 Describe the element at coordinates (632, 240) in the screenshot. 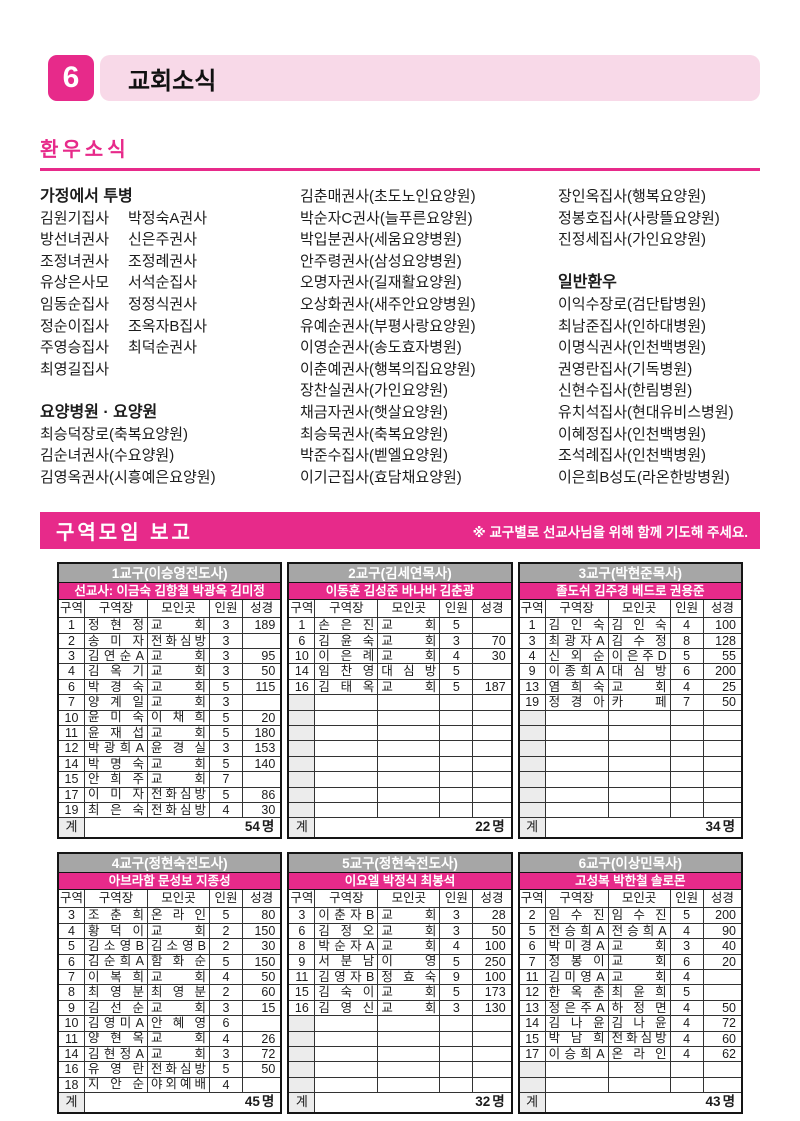

I see `sick-person-row: 진정세집사(가인요양원)` at that location.